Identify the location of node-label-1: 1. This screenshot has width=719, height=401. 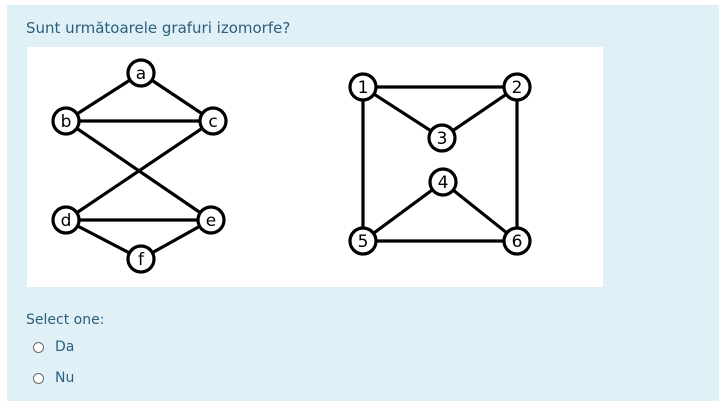
(363, 88).